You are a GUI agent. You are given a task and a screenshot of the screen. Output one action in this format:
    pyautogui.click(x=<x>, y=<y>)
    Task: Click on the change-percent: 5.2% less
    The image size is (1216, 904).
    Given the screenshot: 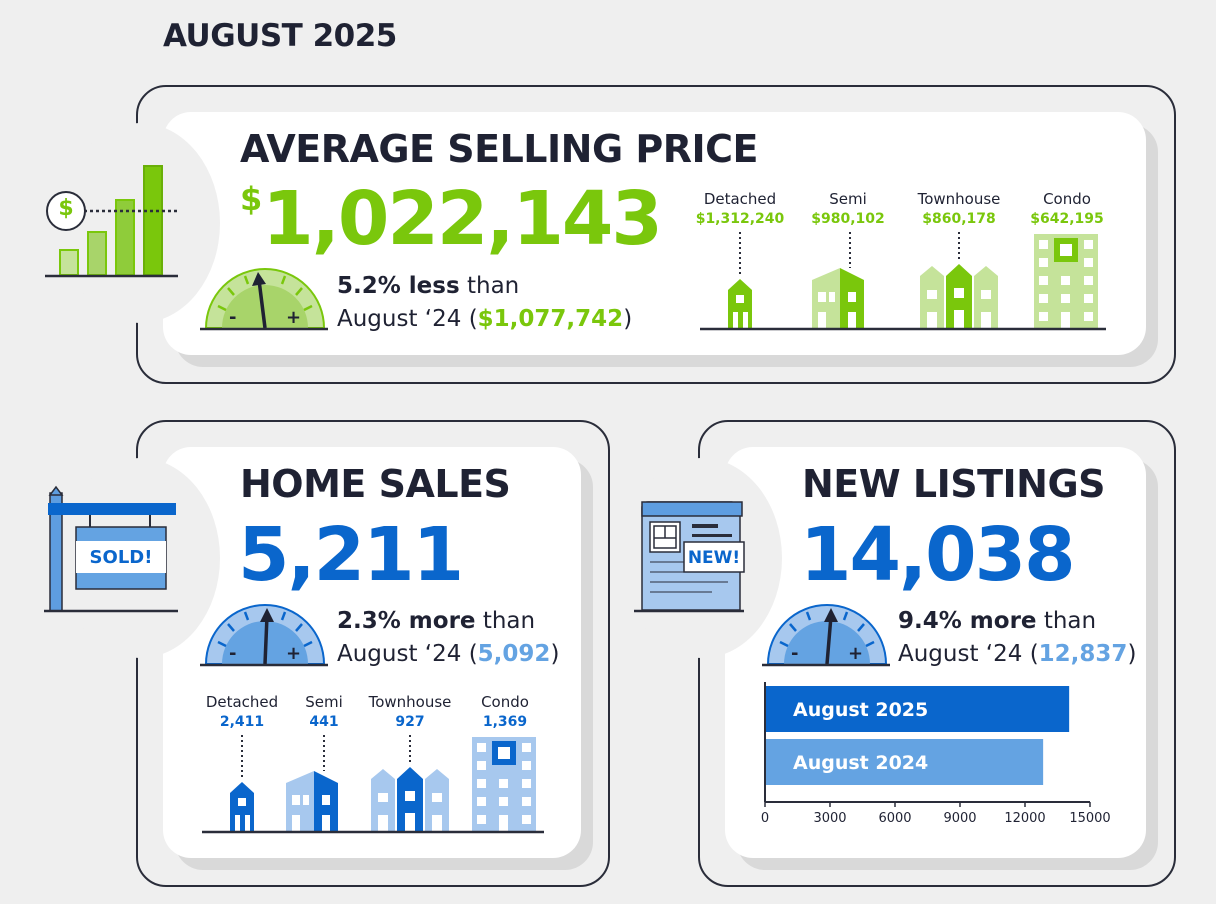 What is the action you would take?
    pyautogui.click(x=398, y=286)
    